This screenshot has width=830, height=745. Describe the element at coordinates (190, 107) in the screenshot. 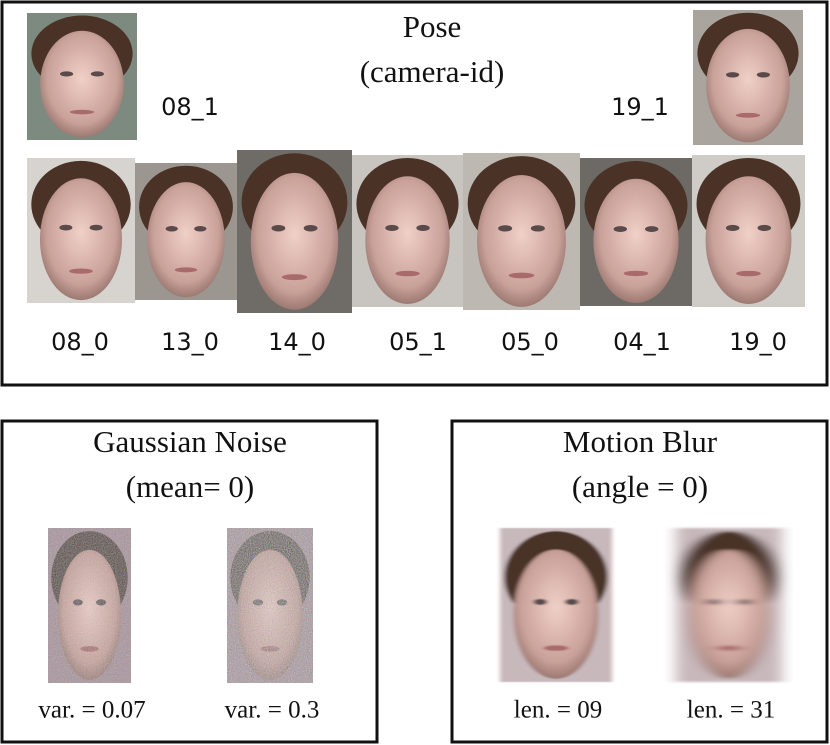

I see `camera-label: 08_1` at that location.